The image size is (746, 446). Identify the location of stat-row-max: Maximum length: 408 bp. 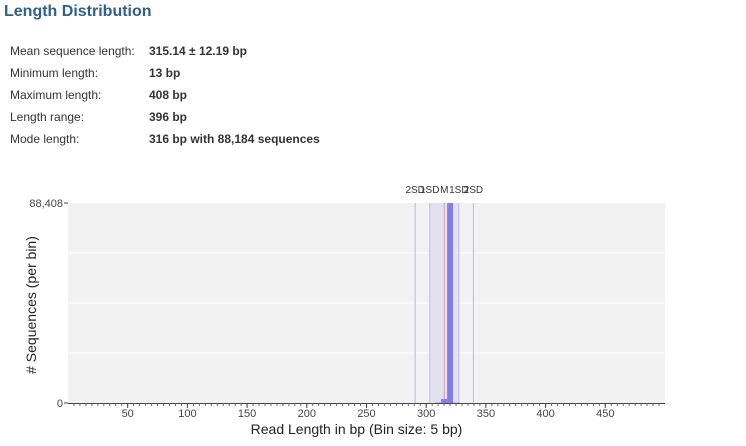
(165, 95).